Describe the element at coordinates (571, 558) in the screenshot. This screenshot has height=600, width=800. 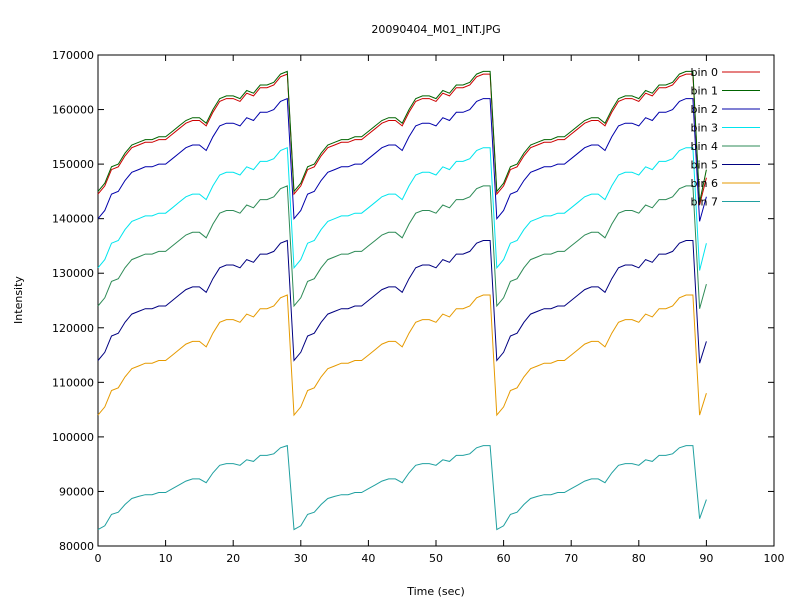
I see `x-tick-label: 70` at that location.